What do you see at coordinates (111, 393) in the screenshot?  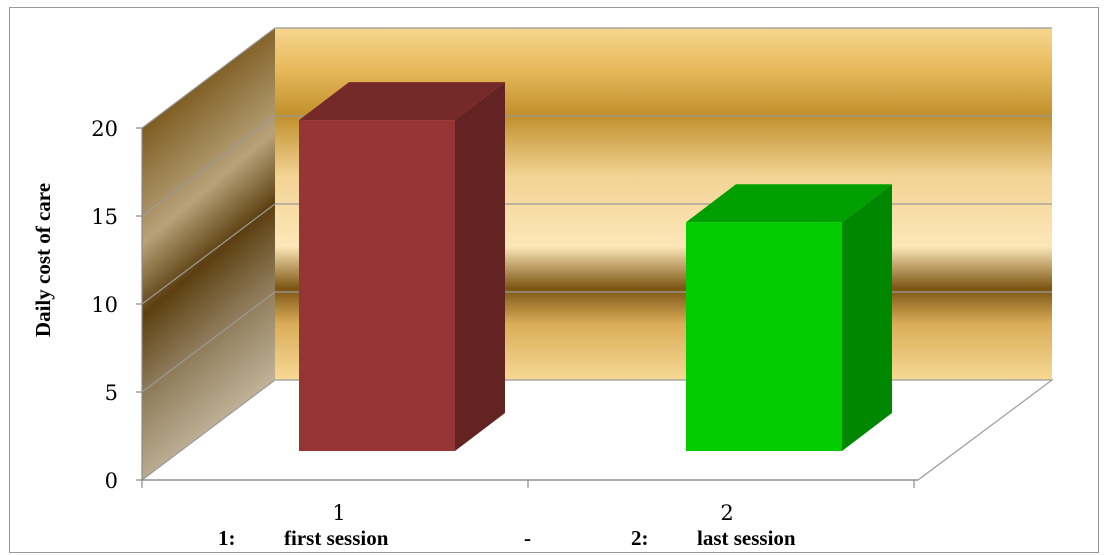 I see `y-tick-label: 5` at bounding box center [111, 393].